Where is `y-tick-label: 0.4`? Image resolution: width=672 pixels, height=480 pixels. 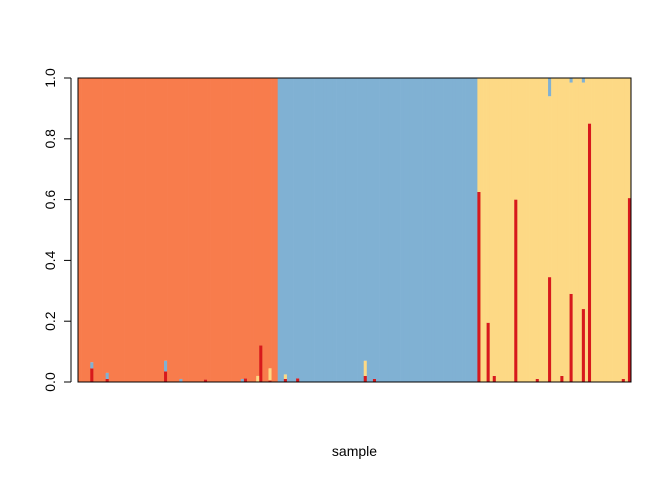 y-tick-label: 0.4 is located at coordinates (50, 260).